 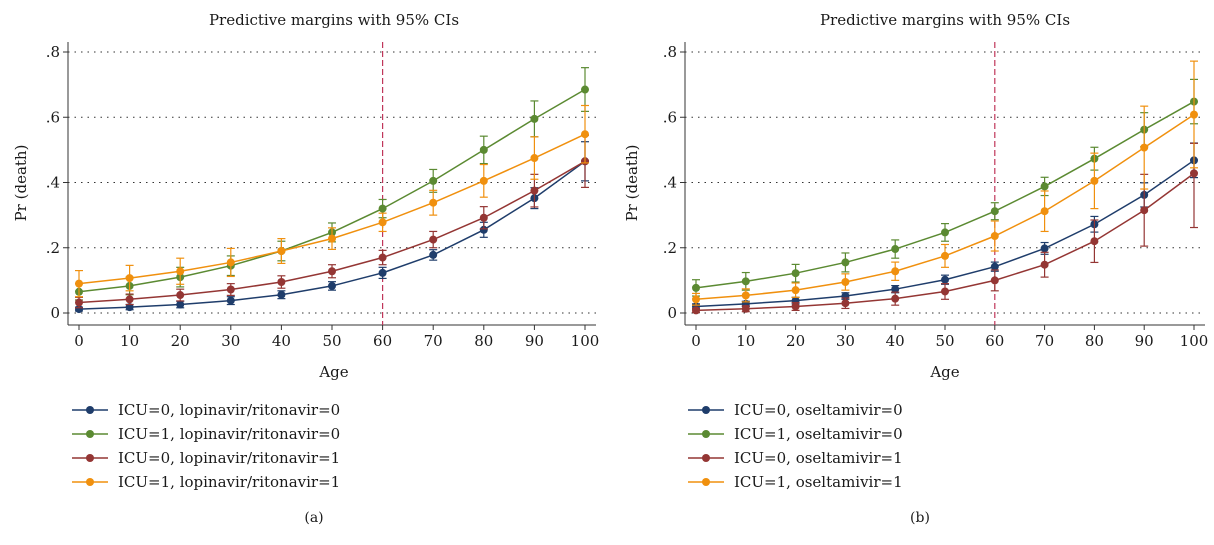 I want to click on chart-title: Predictive margins with 95% CIs, so click(x=945, y=20).